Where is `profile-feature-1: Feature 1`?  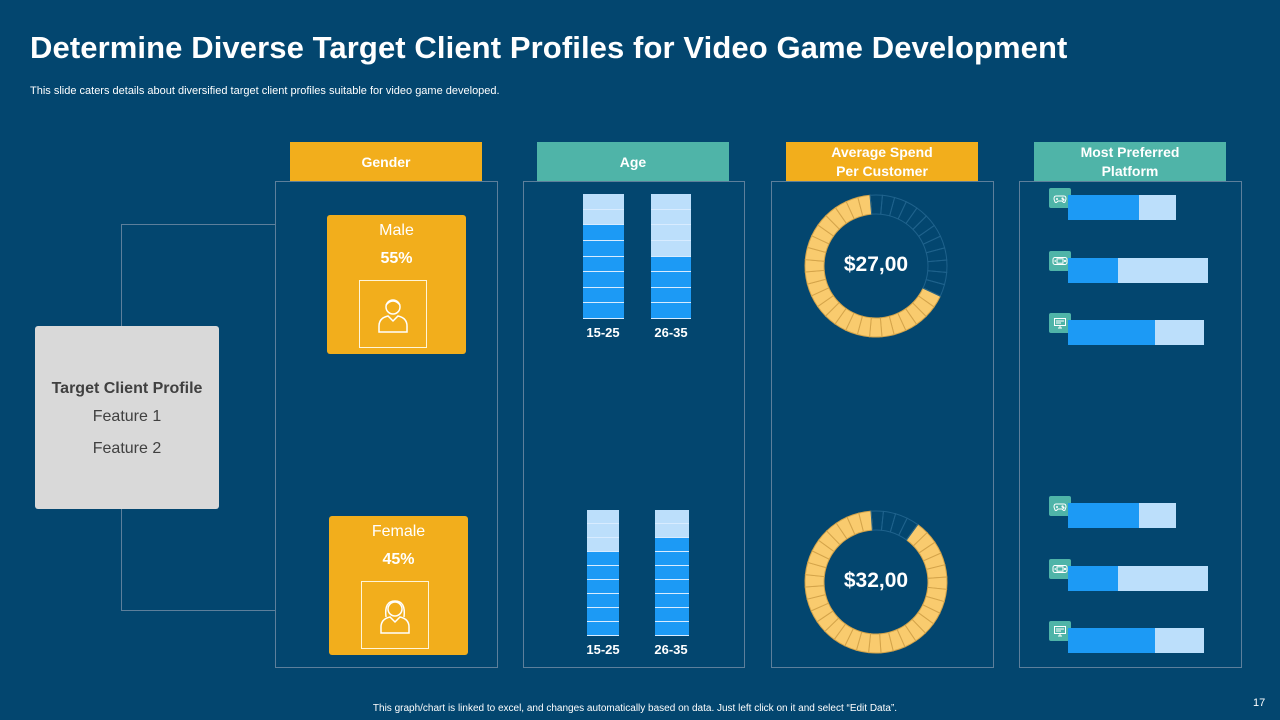 profile-feature-1: Feature 1 is located at coordinates (127, 416).